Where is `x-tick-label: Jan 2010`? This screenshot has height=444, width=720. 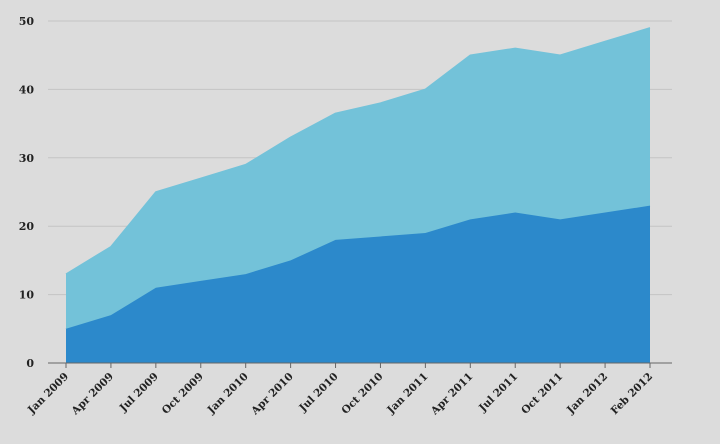 x-tick-label: Jan 2010 is located at coordinates (228, 394).